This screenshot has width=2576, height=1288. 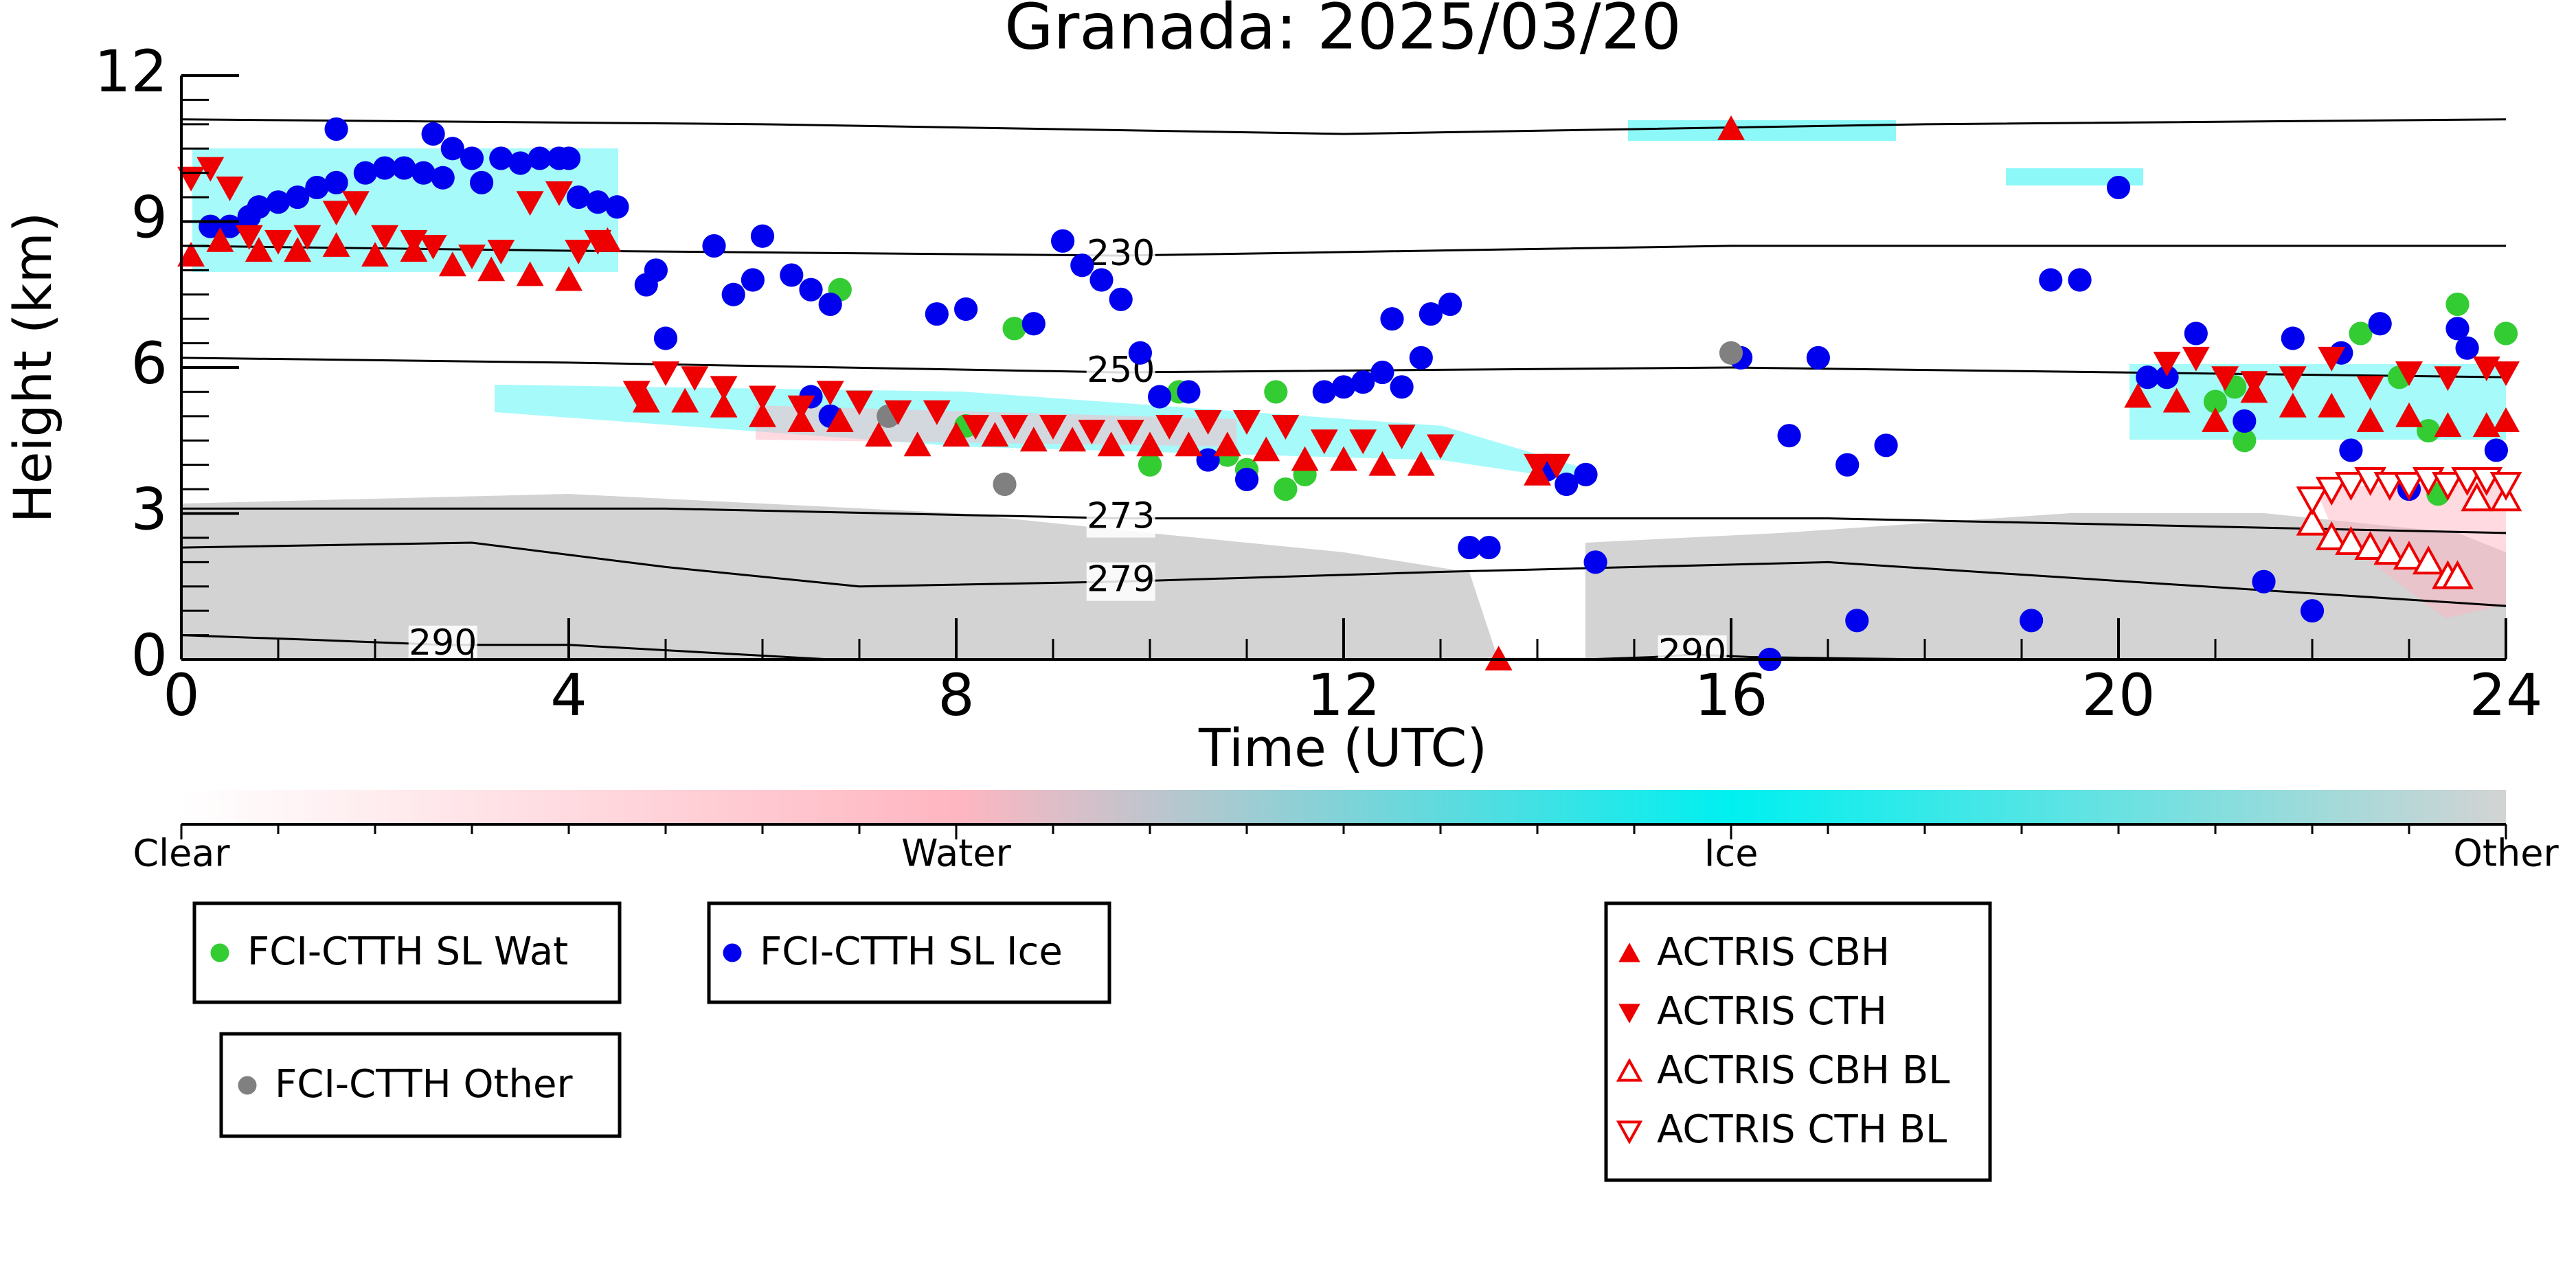 What do you see at coordinates (1762, 130) in the screenshot?
I see `ice-area` at bounding box center [1762, 130].